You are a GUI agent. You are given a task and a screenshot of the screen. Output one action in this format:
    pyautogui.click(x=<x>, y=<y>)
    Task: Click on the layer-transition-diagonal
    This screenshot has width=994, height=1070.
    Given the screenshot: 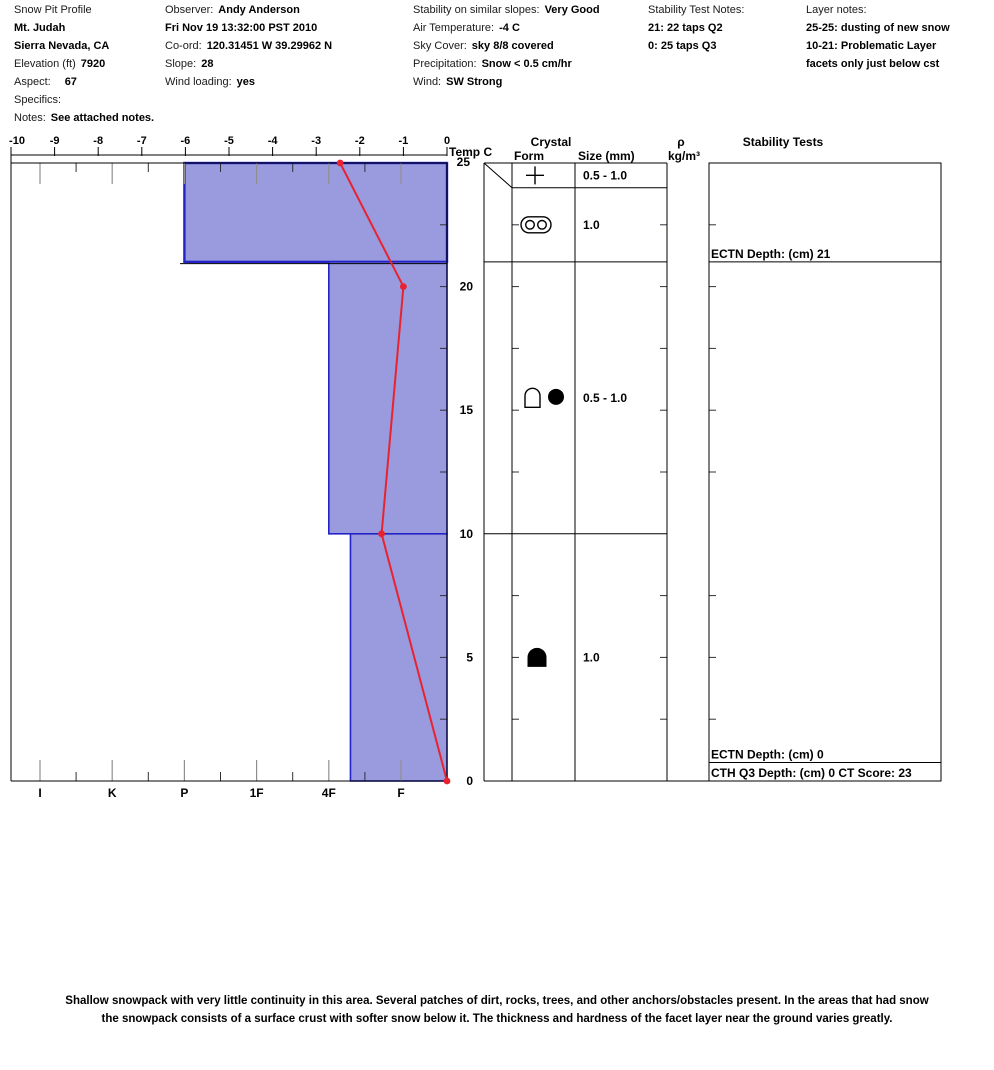 What is the action you would take?
    pyautogui.click(x=498, y=175)
    